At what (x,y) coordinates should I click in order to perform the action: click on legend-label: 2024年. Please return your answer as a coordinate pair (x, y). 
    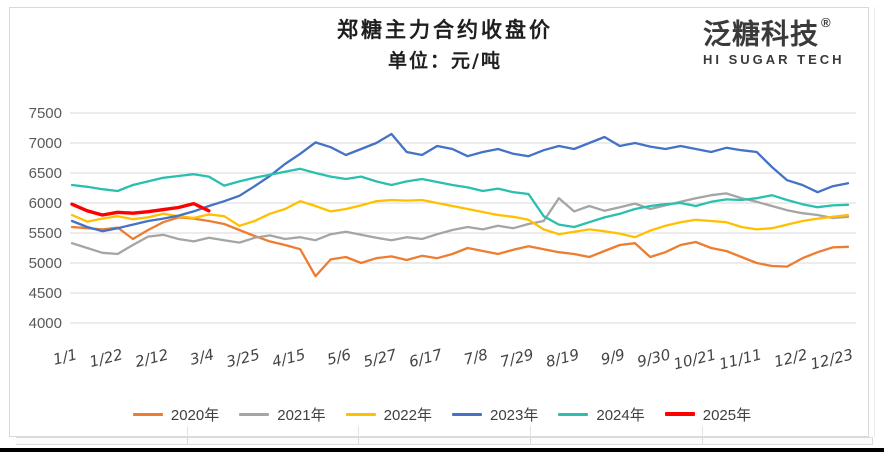
    Looking at the image, I should click on (620, 415).